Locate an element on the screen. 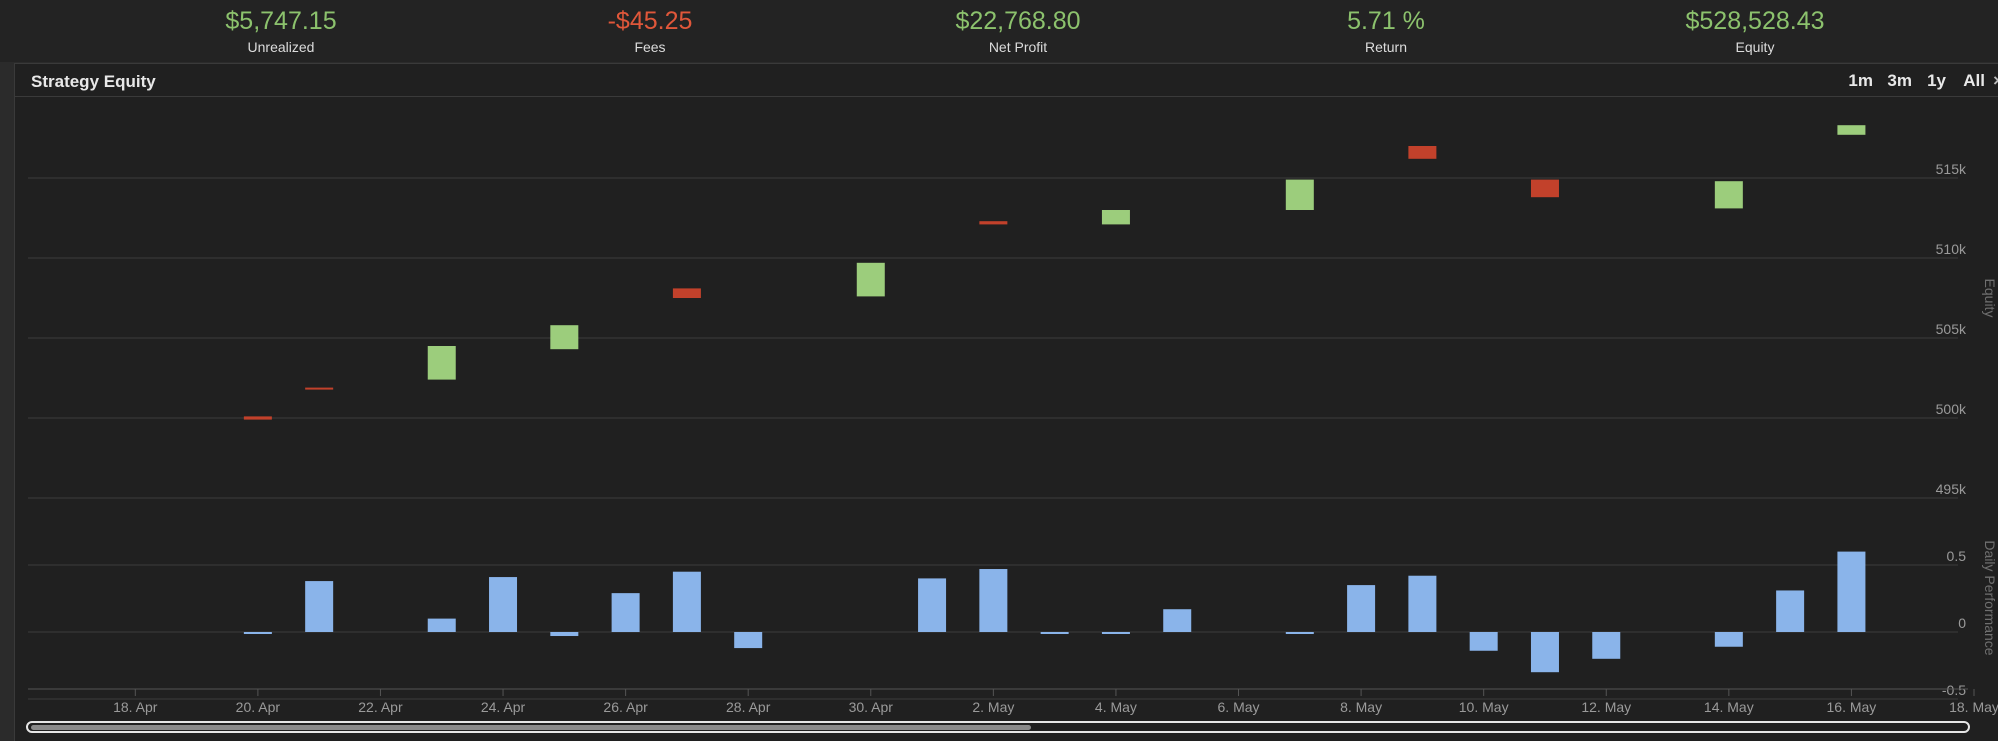 This screenshot has height=741, width=1998. equity-tick-label: 505k is located at coordinates (1951, 329).